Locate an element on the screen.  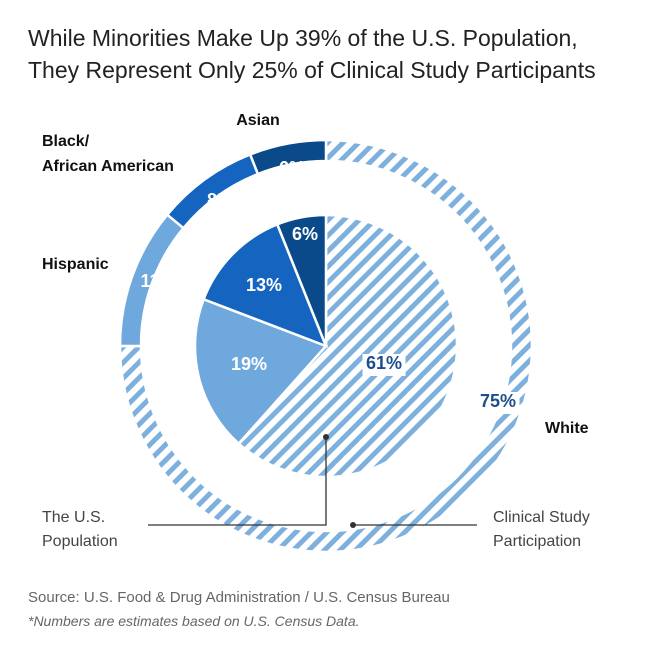
population-value-label-black: 13% is located at coordinates (264, 285).